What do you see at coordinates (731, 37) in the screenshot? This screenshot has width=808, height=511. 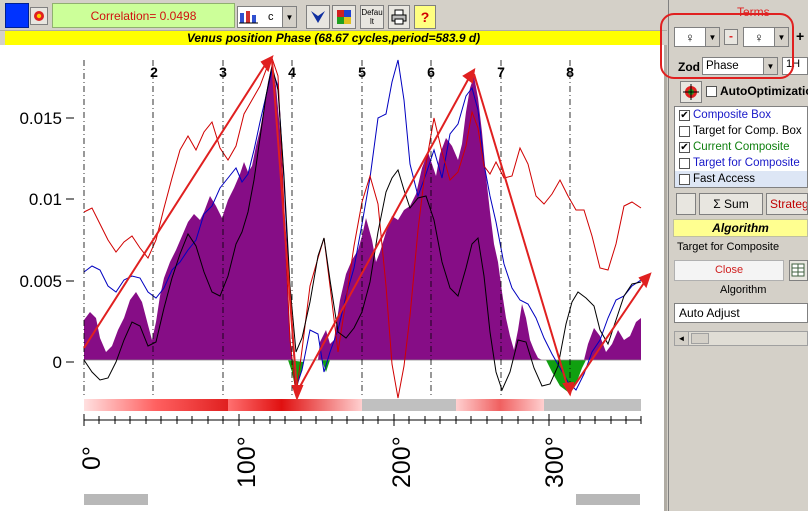 I see `minus-button: -` at bounding box center [731, 37].